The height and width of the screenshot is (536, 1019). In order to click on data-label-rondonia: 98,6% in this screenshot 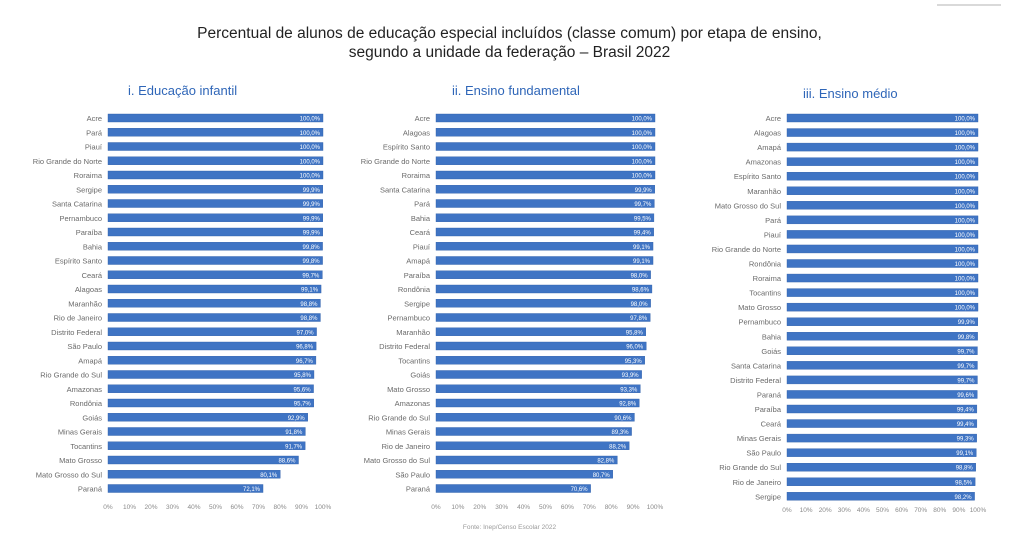, I will do `click(641, 291)`.